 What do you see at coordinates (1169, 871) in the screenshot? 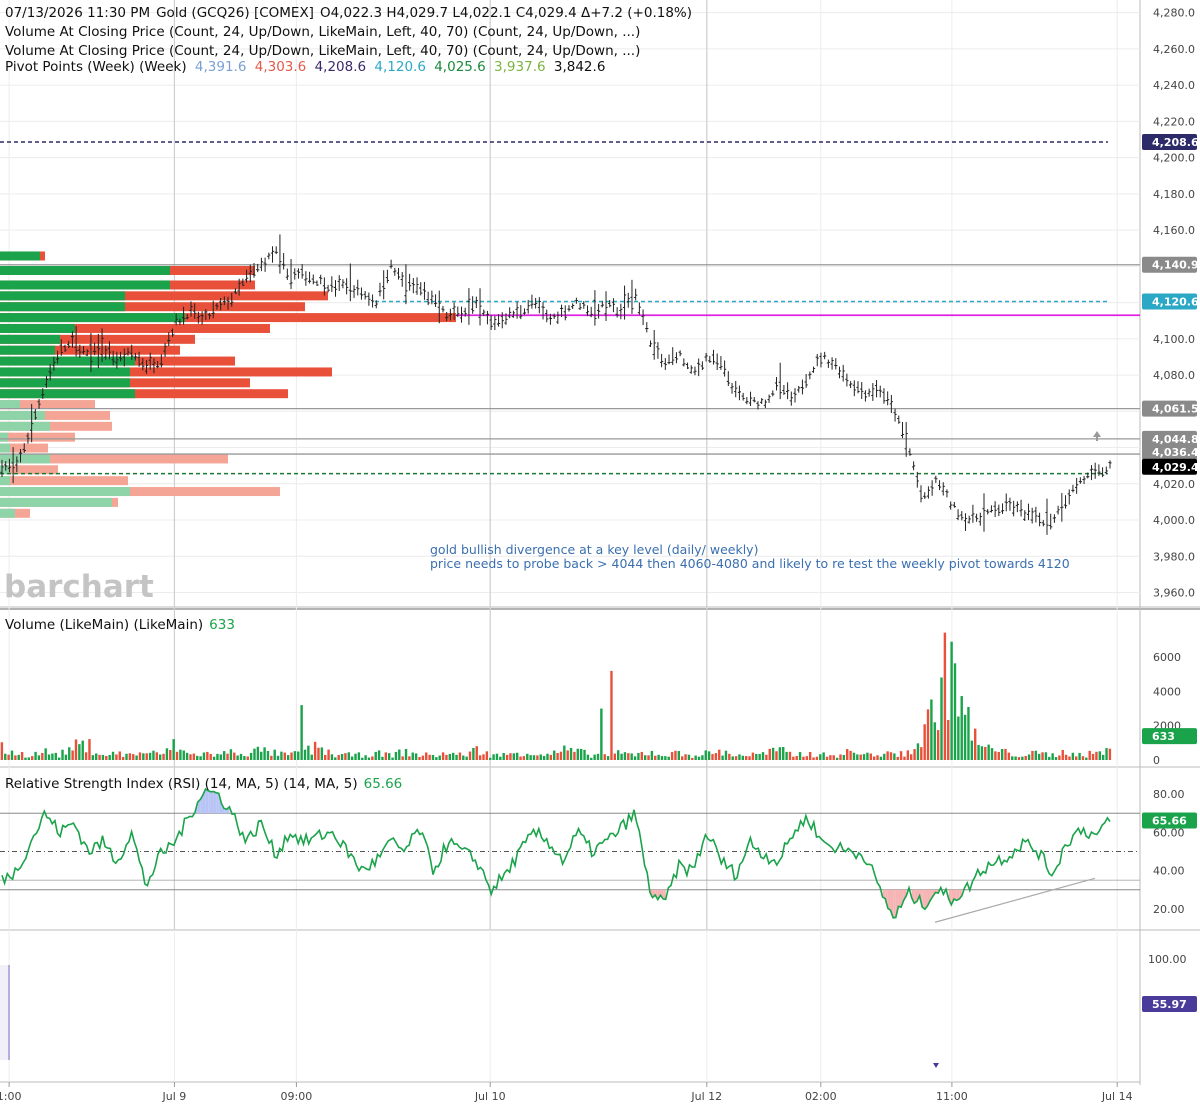
I see `rsi-tick-label: 40.00` at bounding box center [1169, 871].